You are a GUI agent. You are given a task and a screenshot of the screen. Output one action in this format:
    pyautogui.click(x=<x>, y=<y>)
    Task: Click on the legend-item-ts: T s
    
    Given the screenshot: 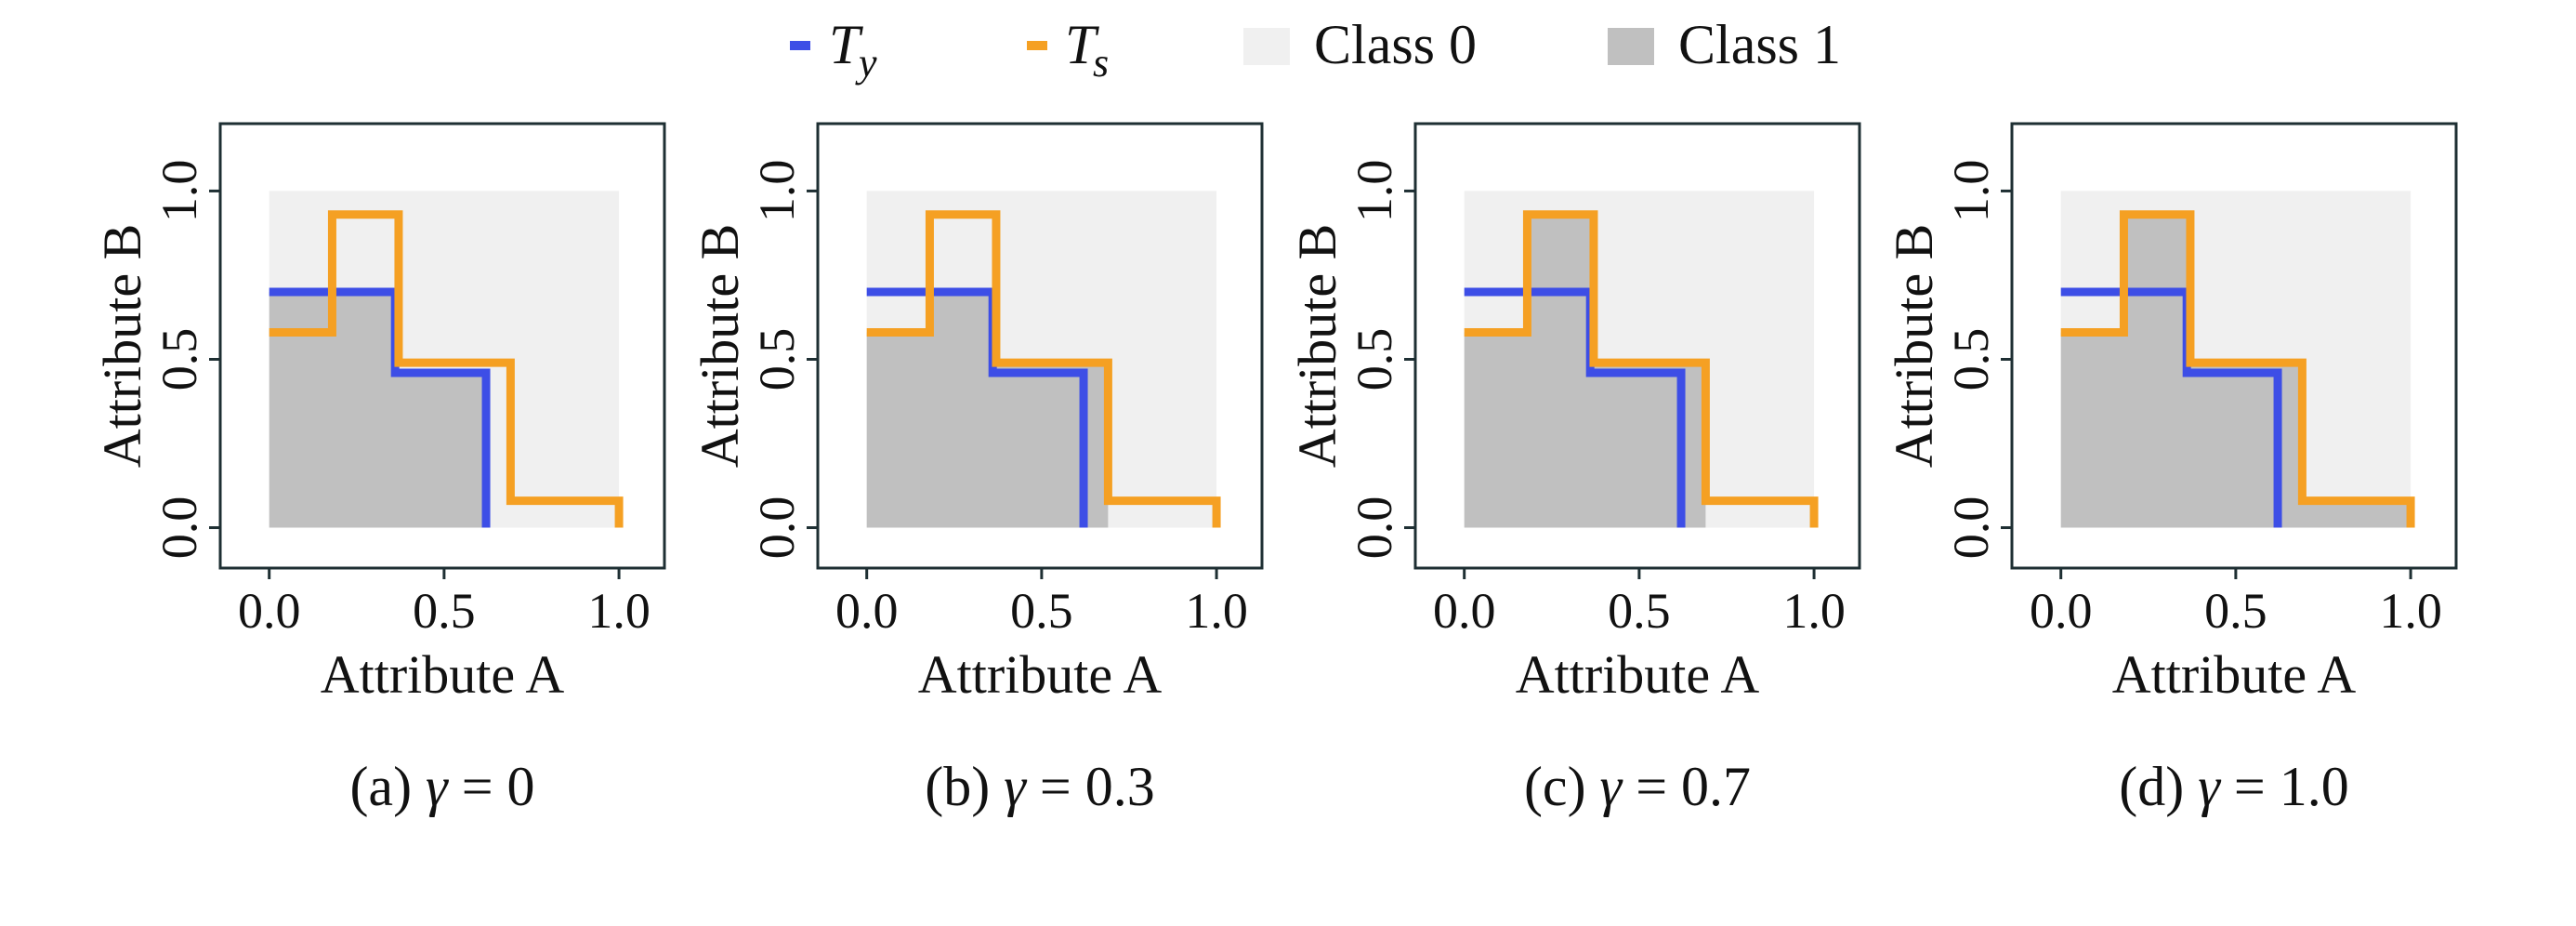 What is the action you would take?
    pyautogui.click(x=1068, y=50)
    